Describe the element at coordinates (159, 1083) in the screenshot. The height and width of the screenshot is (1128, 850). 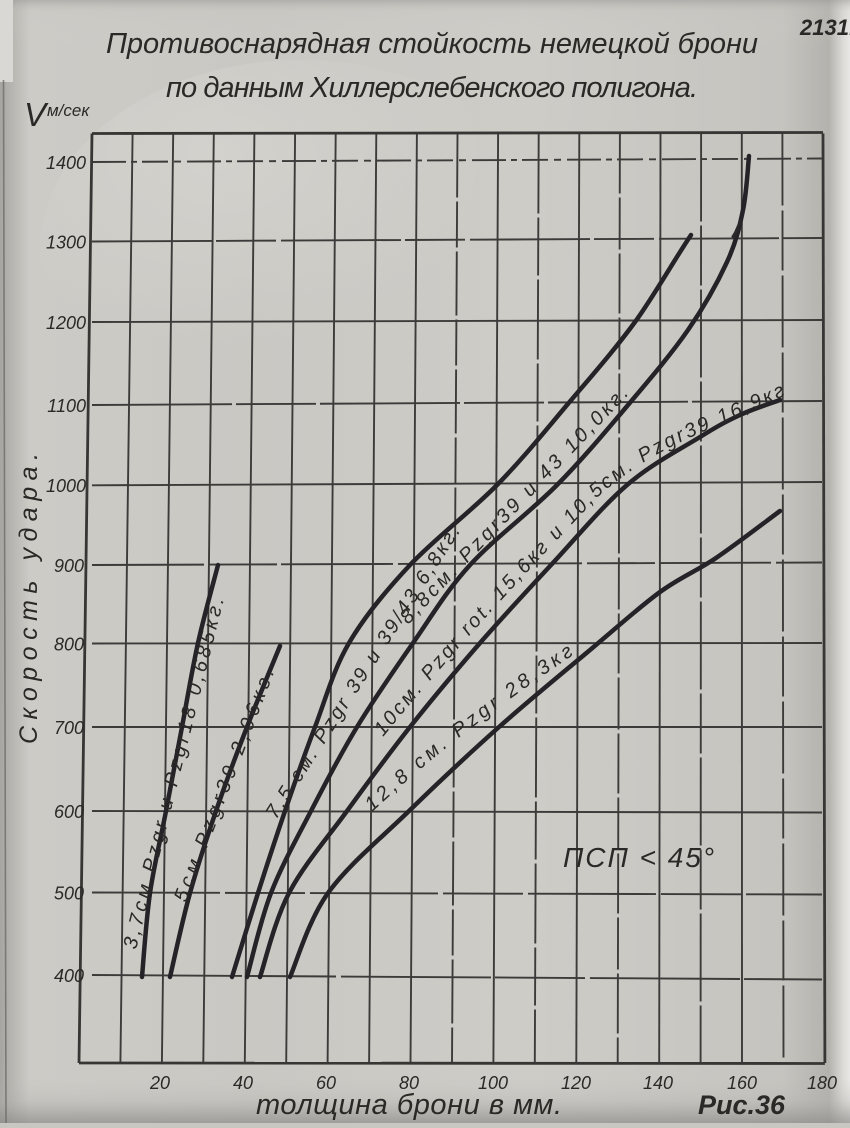
I see `svg-text: 20` at that location.